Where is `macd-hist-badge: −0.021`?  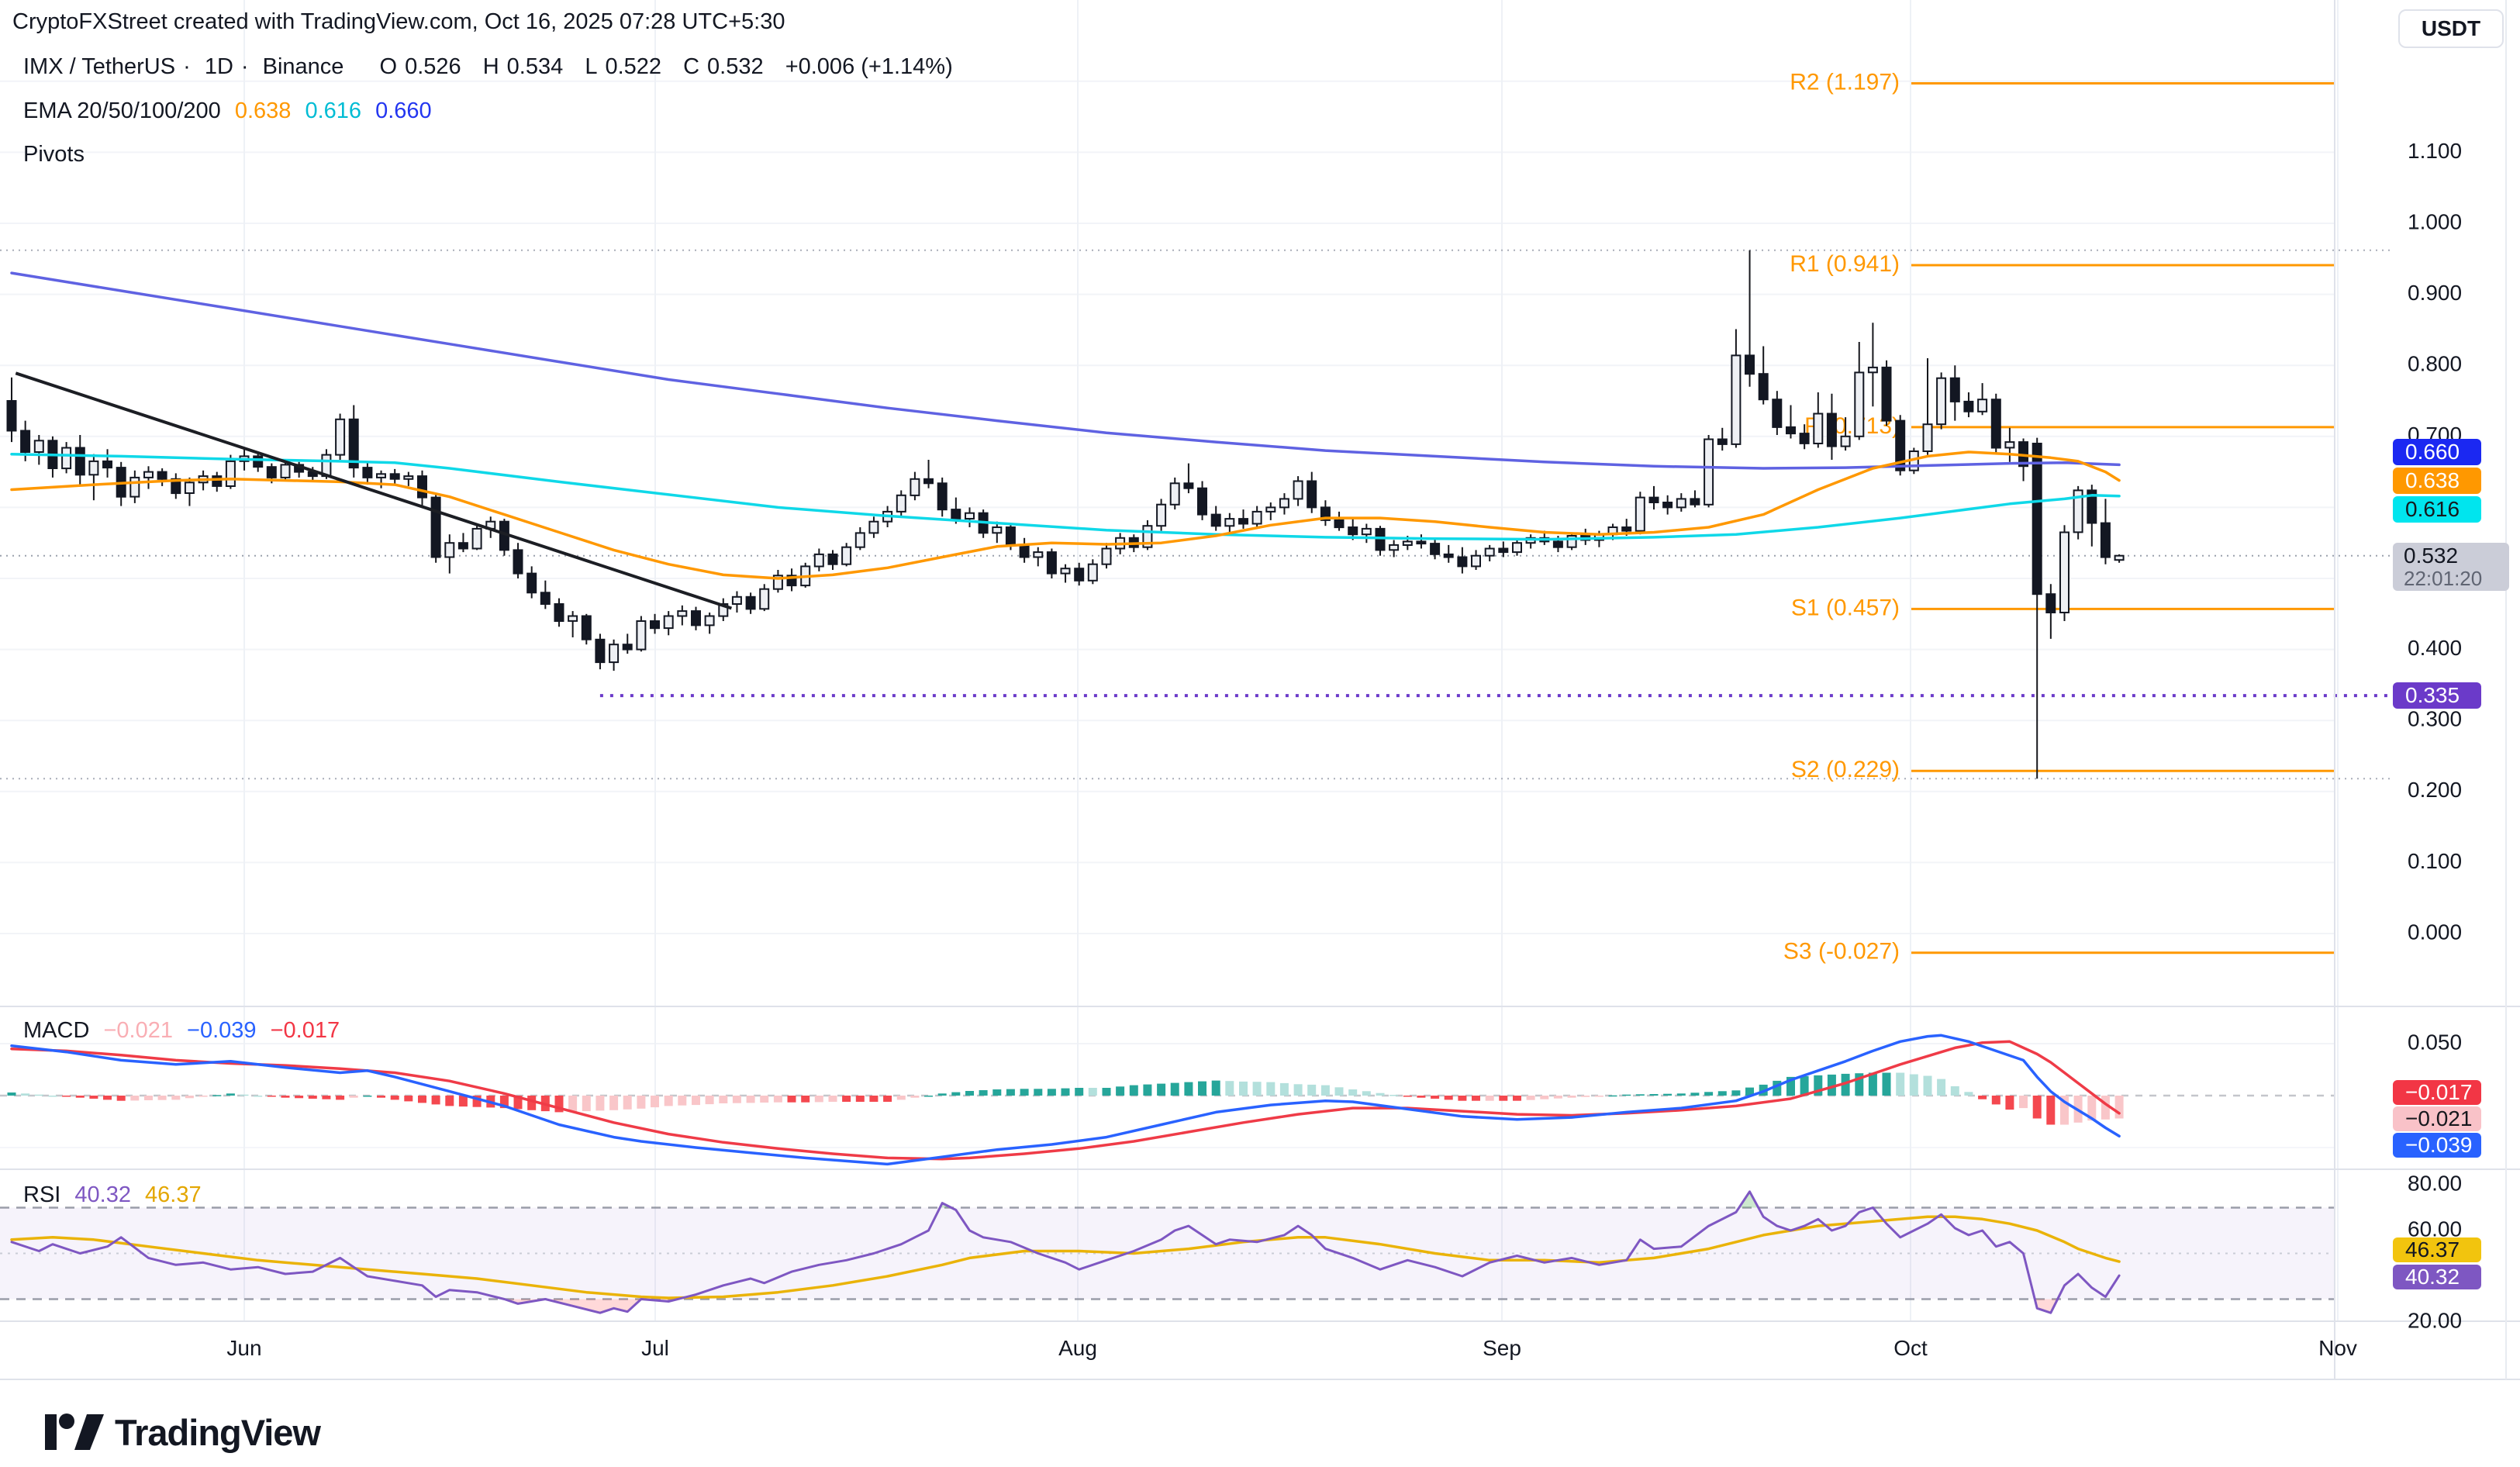 macd-hist-badge: −0.021 is located at coordinates (2437, 1118).